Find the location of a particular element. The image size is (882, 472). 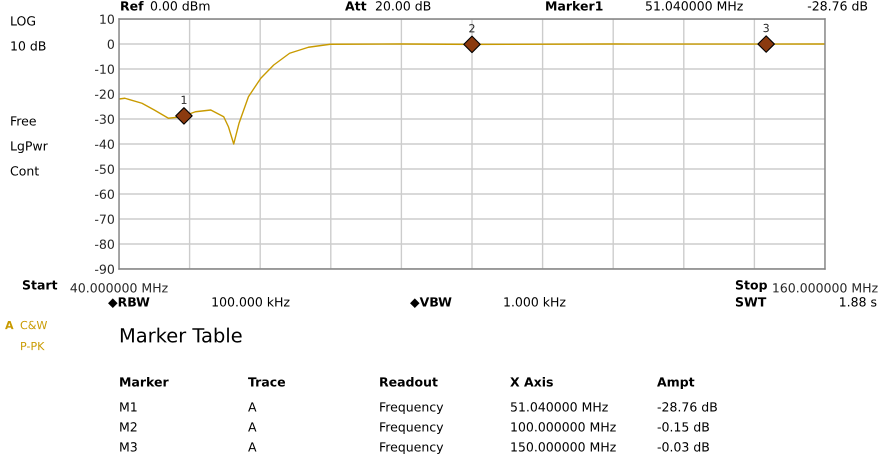

y-tick-label: 0 is located at coordinates (111, 44).